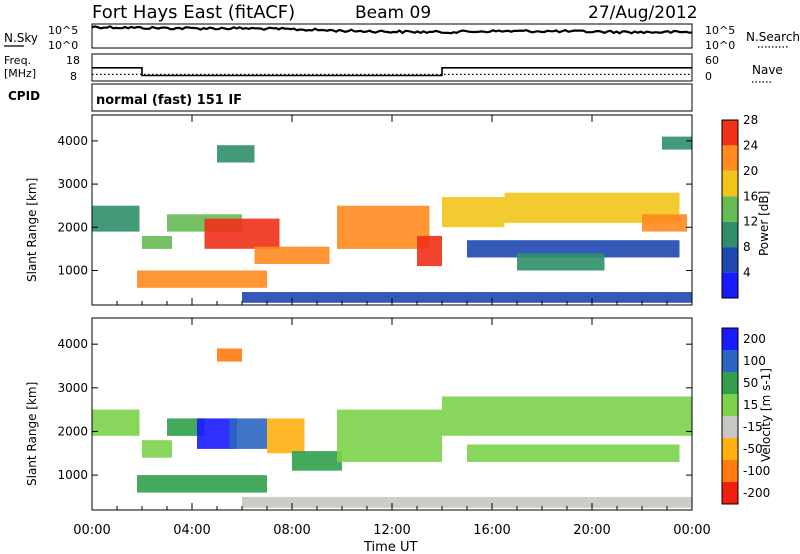 The image size is (800, 554). Describe the element at coordinates (753, 427) in the screenshot. I see `velocity-colorbar-tick: -15` at that location.